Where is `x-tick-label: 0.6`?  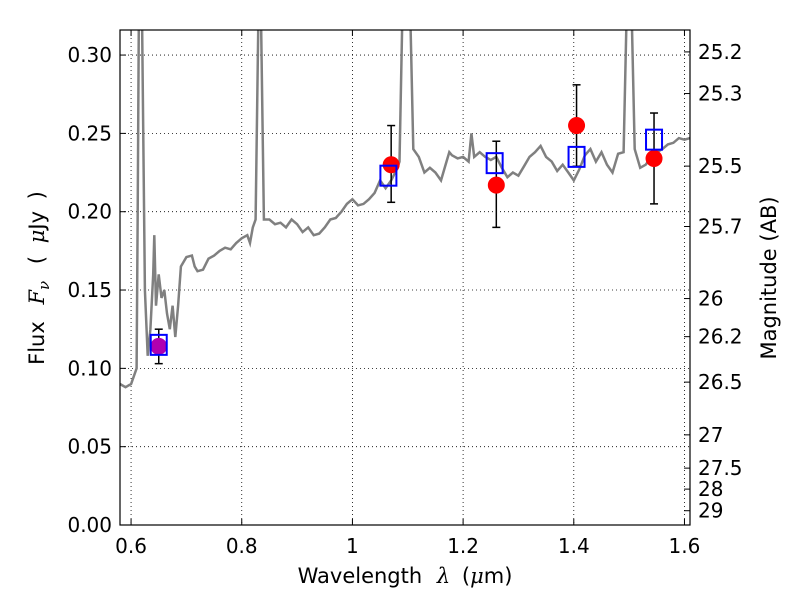 x-tick-label: 0.6 is located at coordinates (131, 546).